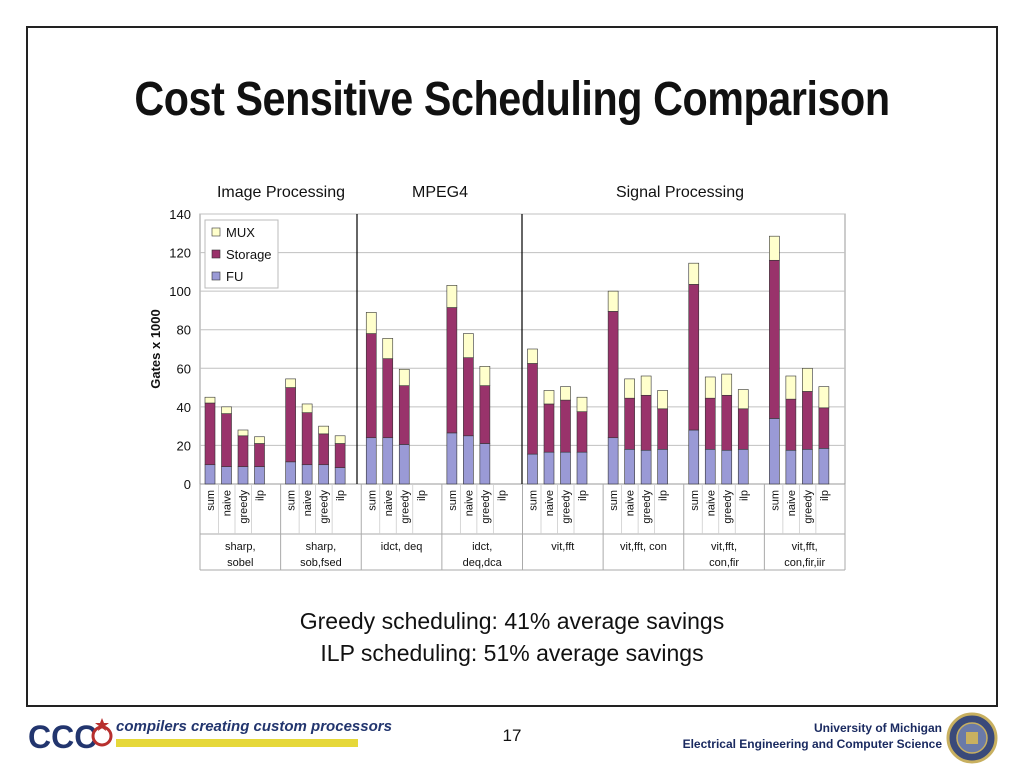  Describe the element at coordinates (62, 737) in the screenshot. I see `logo-text: CCC` at that location.